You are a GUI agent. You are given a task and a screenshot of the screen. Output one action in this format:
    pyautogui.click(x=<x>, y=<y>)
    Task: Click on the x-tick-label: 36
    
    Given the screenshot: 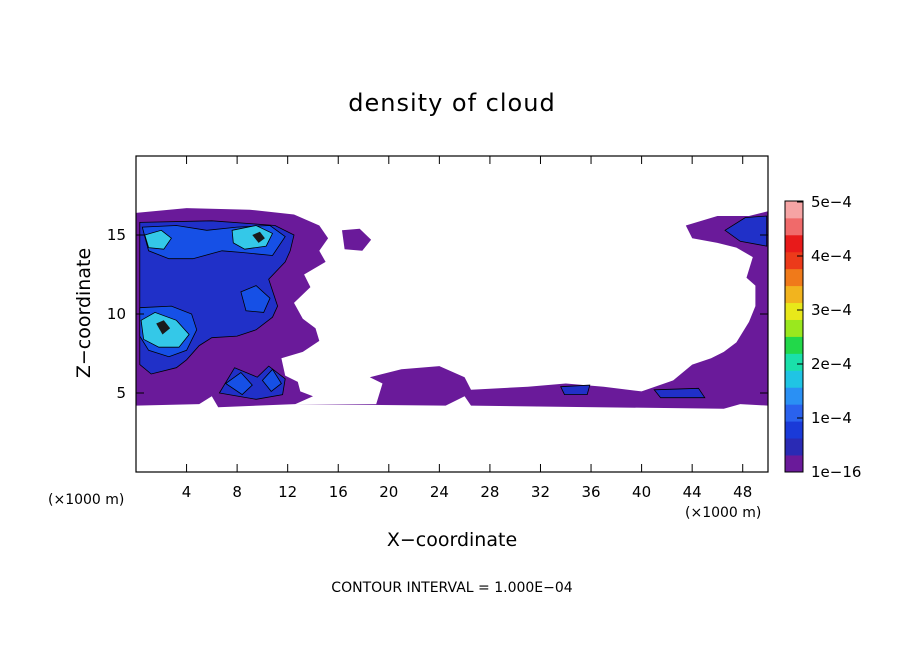 What is the action you would take?
    pyautogui.click(x=590, y=492)
    